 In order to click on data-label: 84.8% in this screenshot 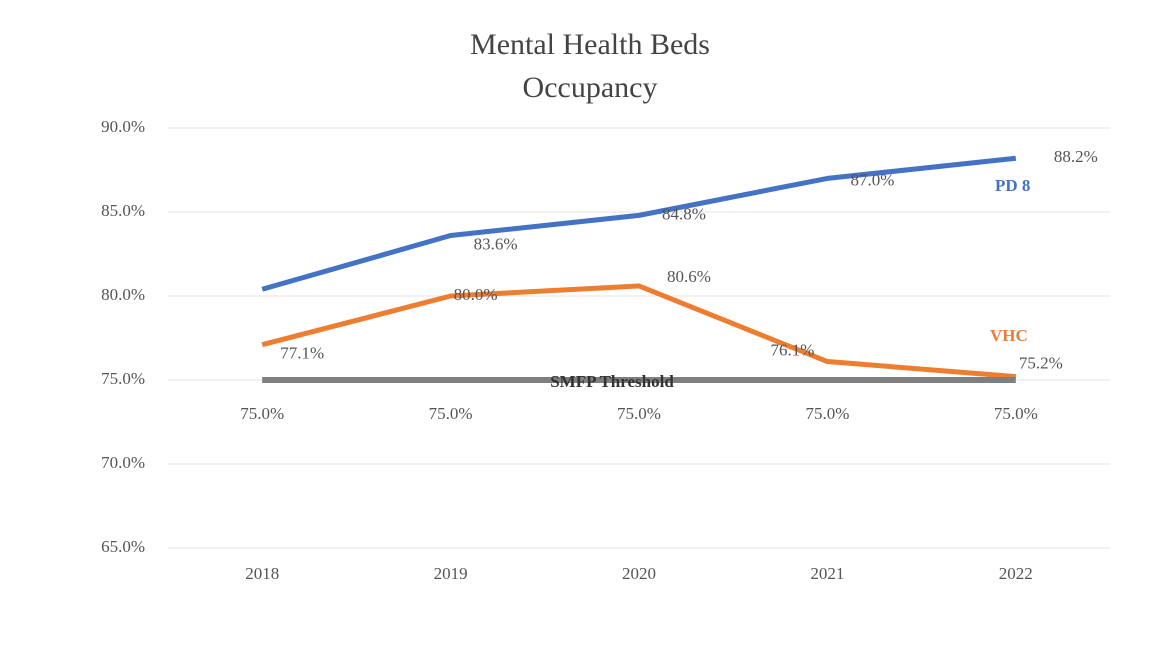, I will do `click(684, 213)`.